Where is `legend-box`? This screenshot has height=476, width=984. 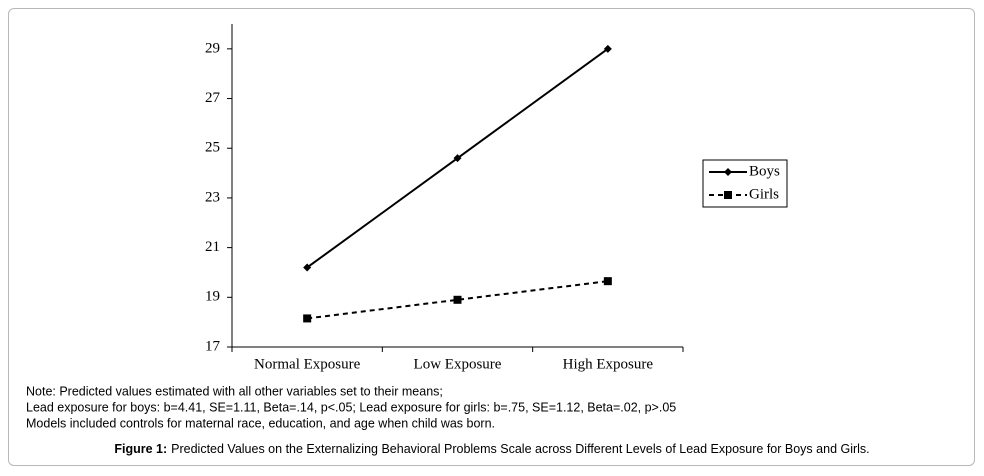
legend-box is located at coordinates (745, 183).